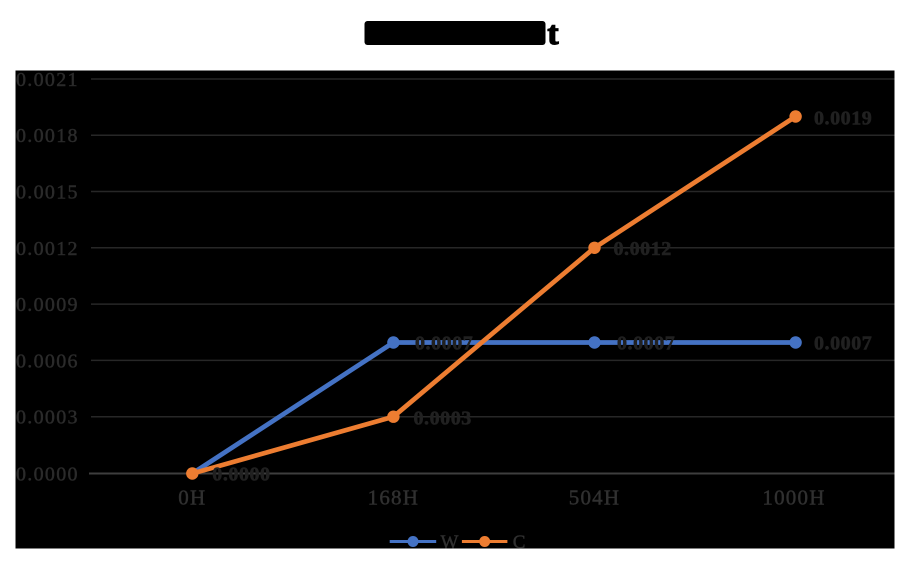  What do you see at coordinates (553, 34) in the screenshot?
I see `svg-text: t` at bounding box center [553, 34].